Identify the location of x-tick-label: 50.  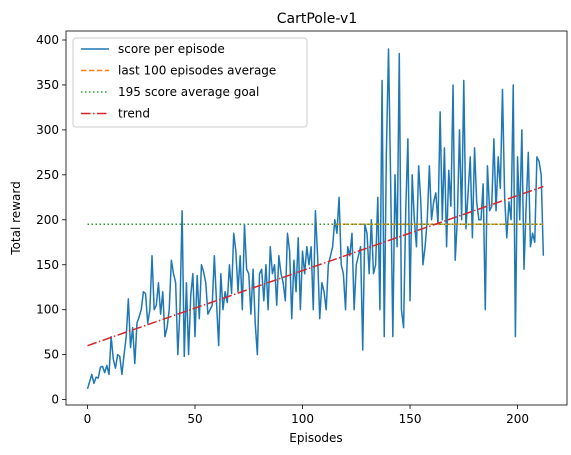
(194, 419).